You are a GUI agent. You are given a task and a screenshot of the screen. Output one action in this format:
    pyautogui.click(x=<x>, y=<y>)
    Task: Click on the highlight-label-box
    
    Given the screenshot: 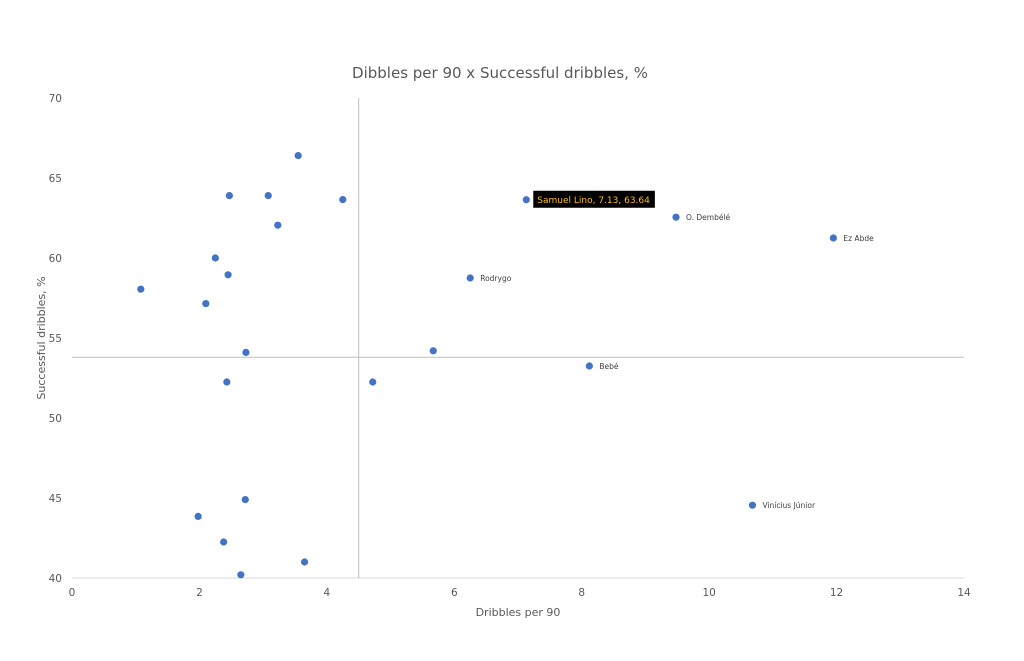 What is the action you would take?
    pyautogui.click(x=594, y=199)
    